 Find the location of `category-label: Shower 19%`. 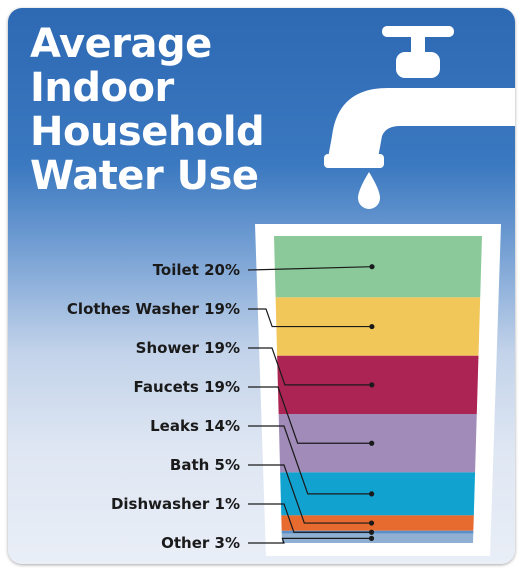

category-label: Shower 19% is located at coordinates (188, 348).